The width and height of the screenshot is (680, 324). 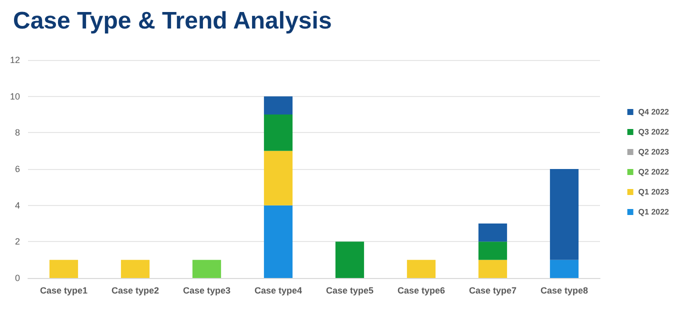 What do you see at coordinates (15, 60) in the screenshot?
I see `y-tick-label: 12` at bounding box center [15, 60].